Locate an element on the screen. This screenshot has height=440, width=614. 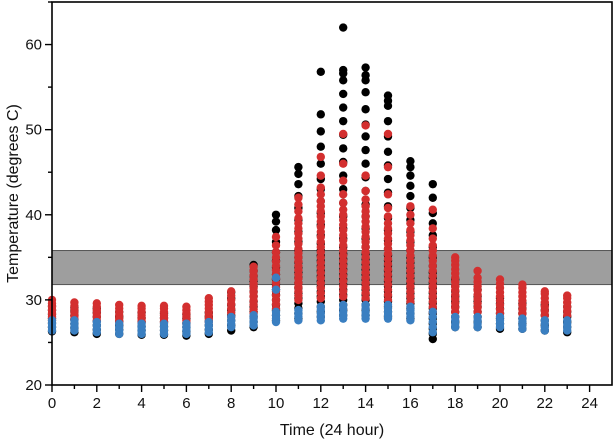
x-tick-label: 8 is located at coordinates (231, 403).